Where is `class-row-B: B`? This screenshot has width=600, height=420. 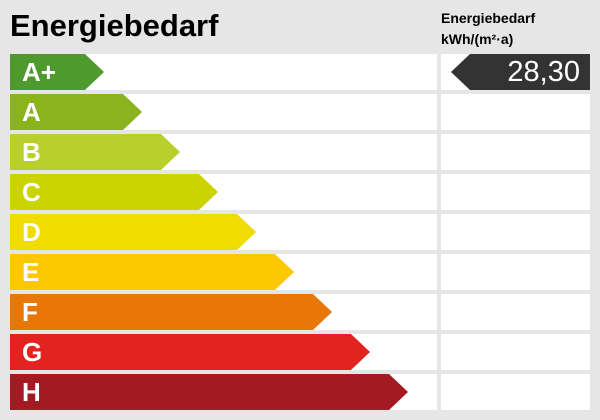 class-row-B: B is located at coordinates (223, 152).